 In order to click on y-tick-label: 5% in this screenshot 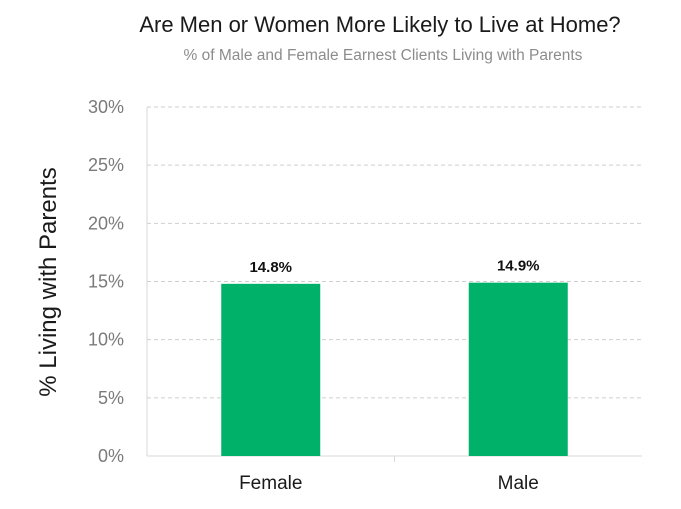, I will do `click(111, 398)`.